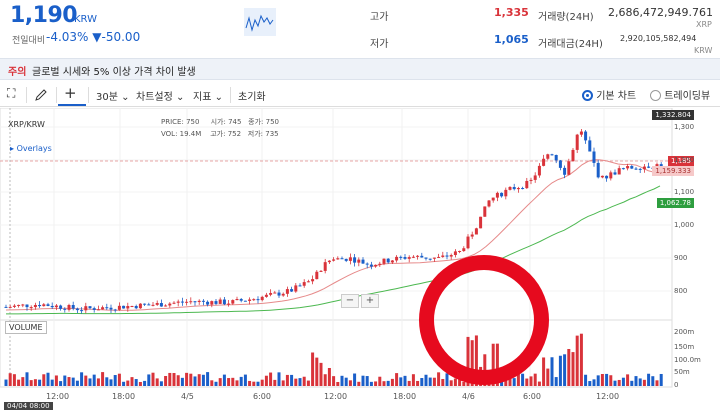 The height and width of the screenshot is (413, 720). What do you see at coordinates (684, 347) in the screenshot?
I see `volume-tick-label: 150m` at bounding box center [684, 347].